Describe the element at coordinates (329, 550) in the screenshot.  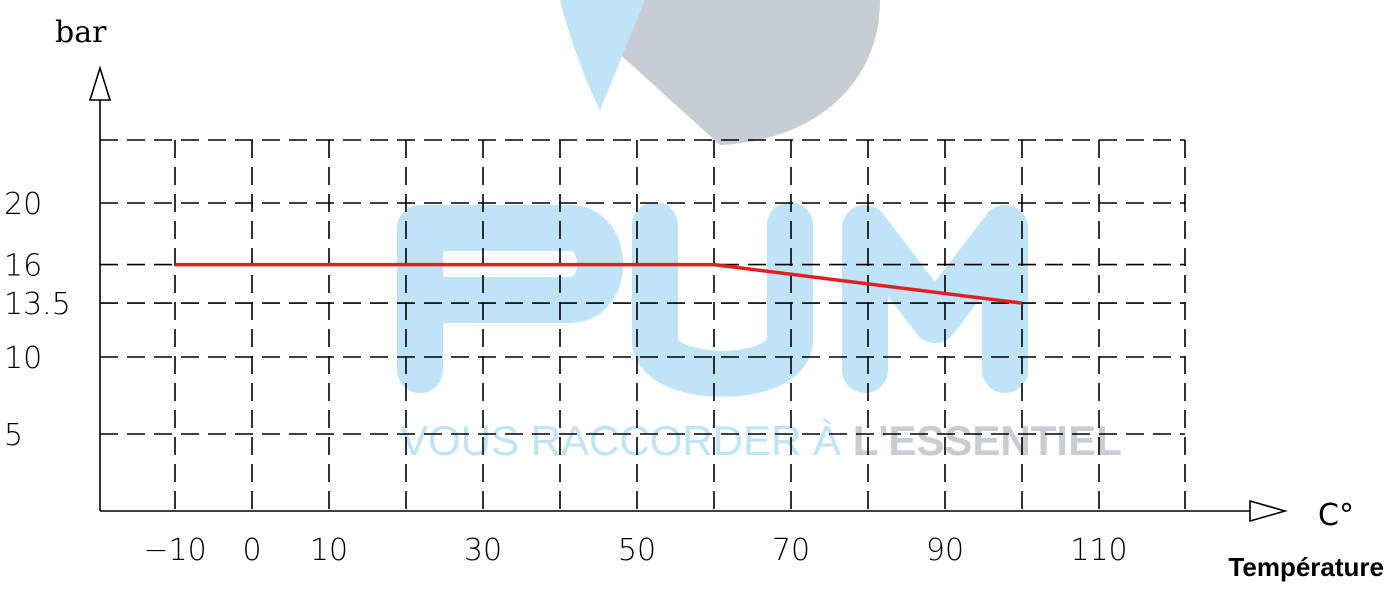
I see `x-tick-label: 10` at that location.